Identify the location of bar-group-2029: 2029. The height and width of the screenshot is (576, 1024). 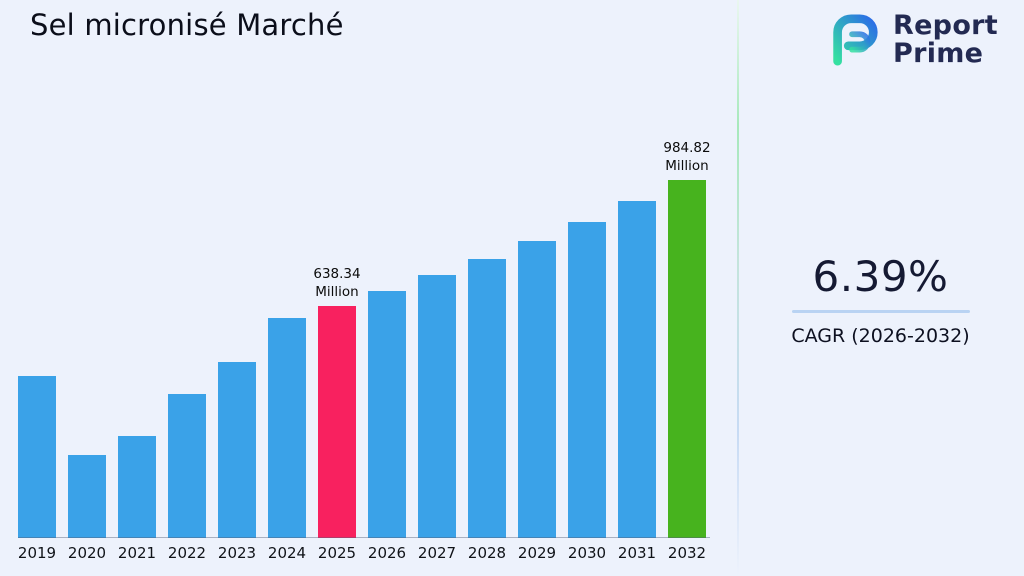
(537, 401).